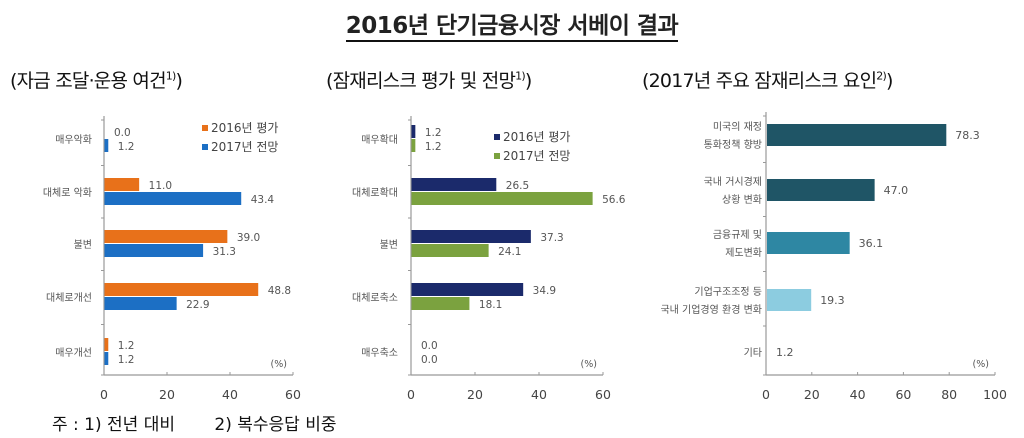 The width and height of the screenshot is (1024, 438). Describe the element at coordinates (69, 298) in the screenshot. I see `category-label: 대체로개선` at that location.